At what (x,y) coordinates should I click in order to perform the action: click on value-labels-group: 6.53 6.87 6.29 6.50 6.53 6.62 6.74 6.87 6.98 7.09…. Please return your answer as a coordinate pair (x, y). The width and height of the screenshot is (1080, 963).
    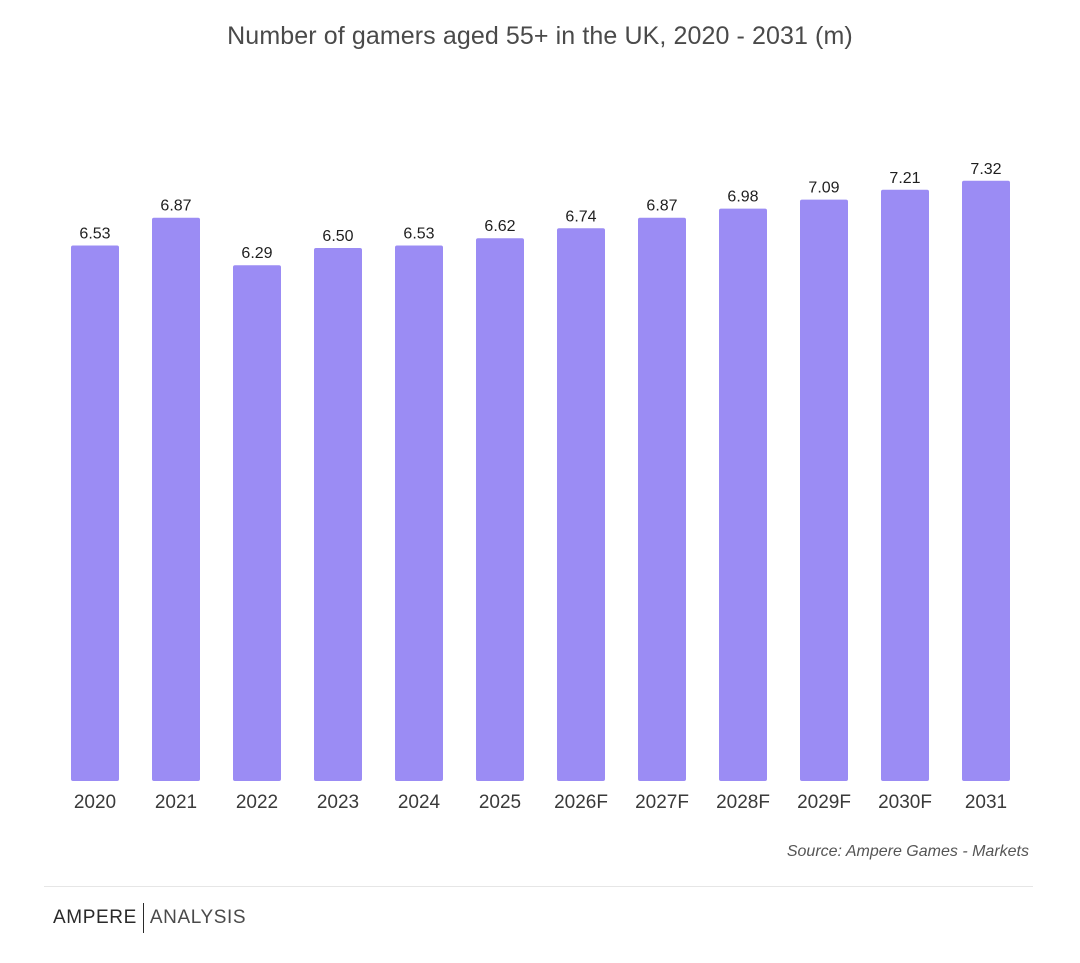
    Looking at the image, I should click on (540, 211).